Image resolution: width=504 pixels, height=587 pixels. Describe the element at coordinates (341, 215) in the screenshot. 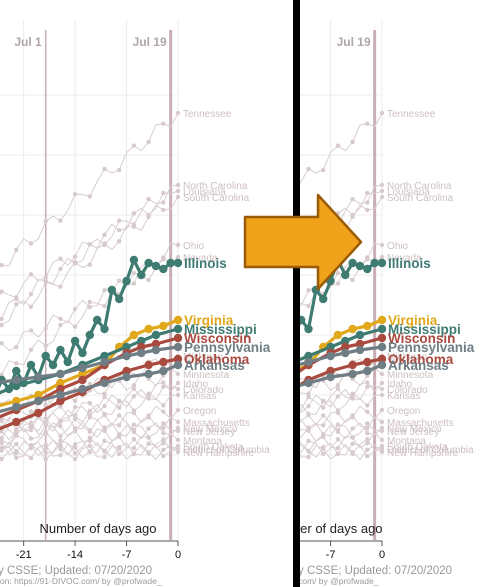

I see `series-line-north-carolina` at that location.